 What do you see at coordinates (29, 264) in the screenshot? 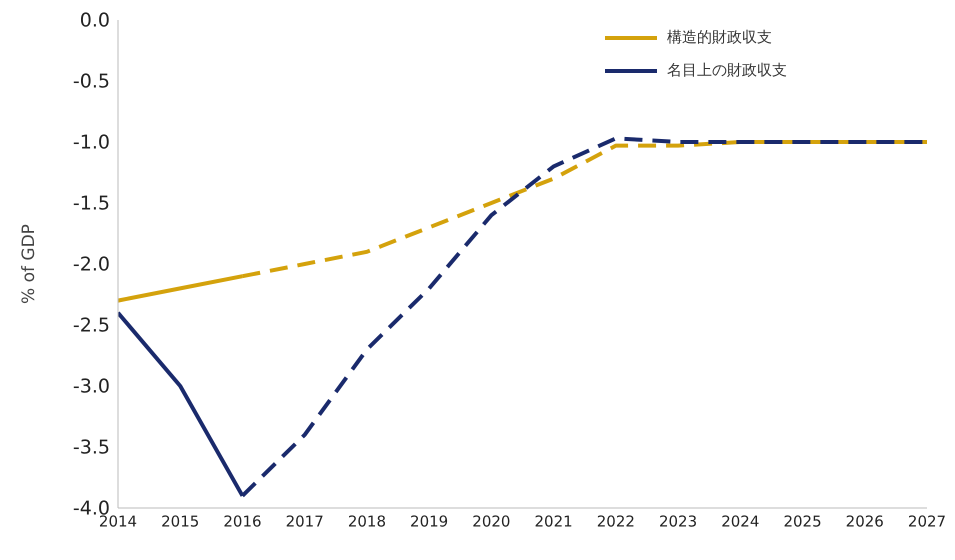
I see `y-axis-title: % of GDP` at bounding box center [29, 264].